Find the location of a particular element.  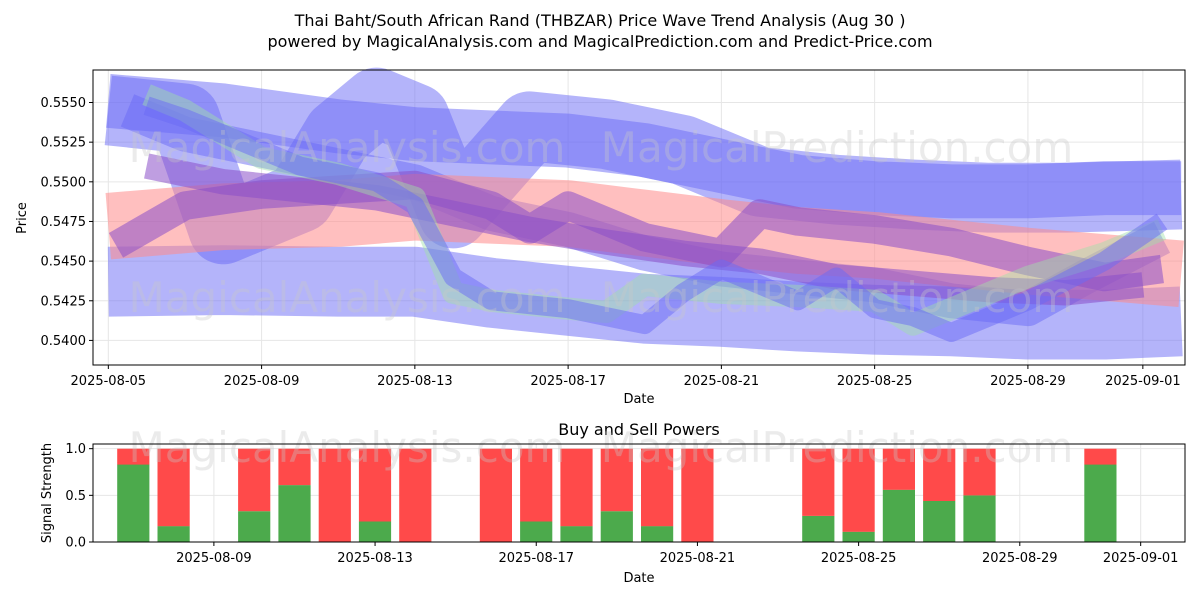

price-y-tick-label: 0.5450 is located at coordinates (64, 262).